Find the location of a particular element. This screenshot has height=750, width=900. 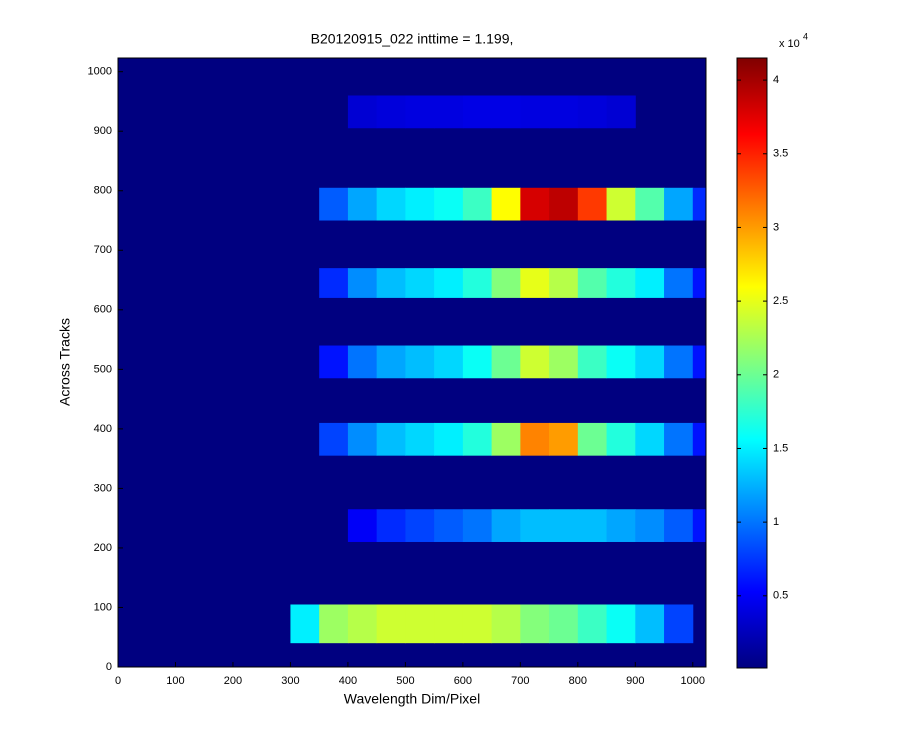

x-tick-label: 100 is located at coordinates (175, 681).